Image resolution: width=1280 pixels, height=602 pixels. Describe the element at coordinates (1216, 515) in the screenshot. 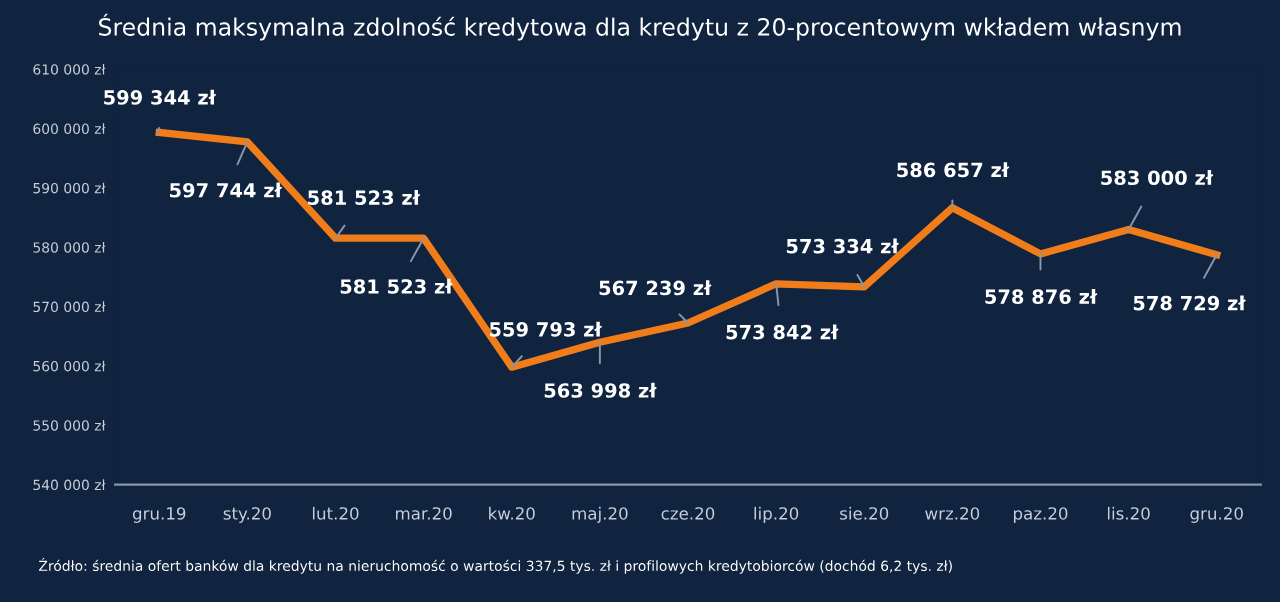

I see `x-tick-label: gru.20` at that location.